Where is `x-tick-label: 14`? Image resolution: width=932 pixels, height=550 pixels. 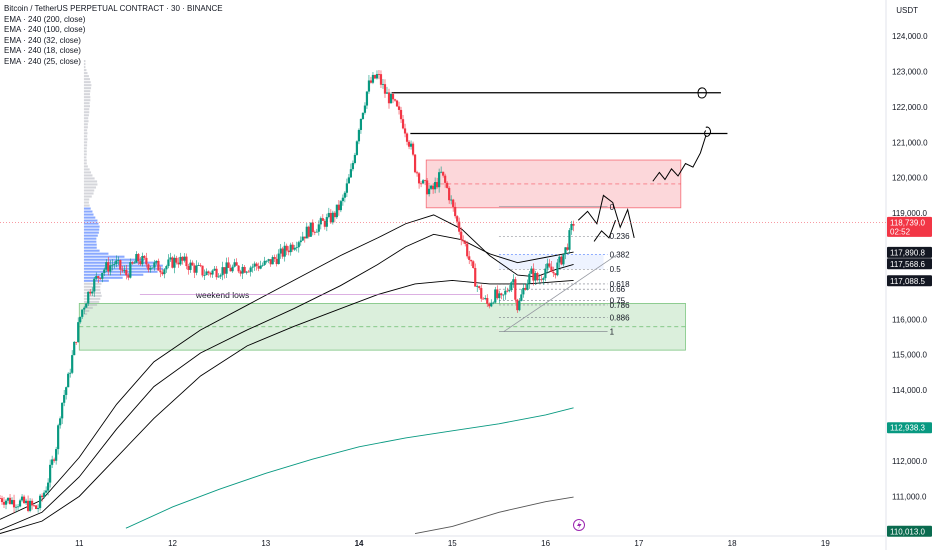 x-tick-label: 14 is located at coordinates (359, 543).